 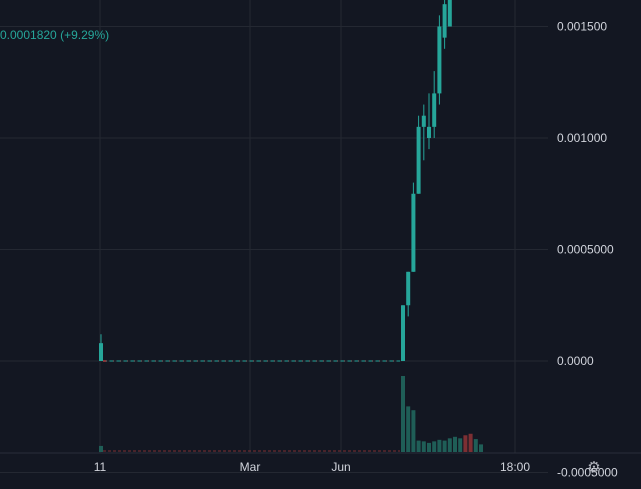 I want to click on time-tick-label: Jun, so click(x=340, y=467).